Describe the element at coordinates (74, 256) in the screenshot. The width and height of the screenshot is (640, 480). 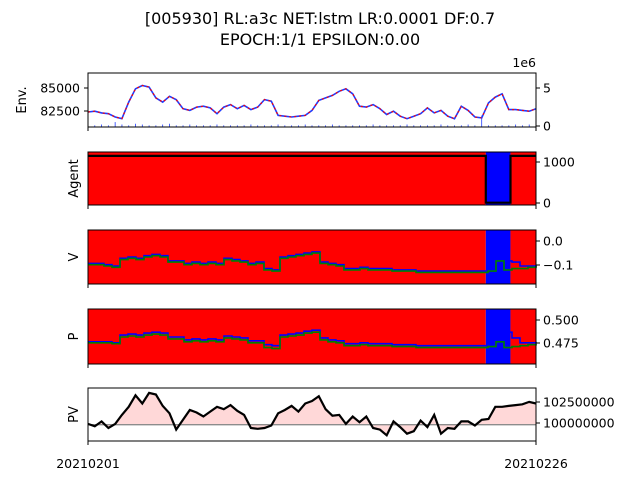
I see `y-axis-label: V` at that location.